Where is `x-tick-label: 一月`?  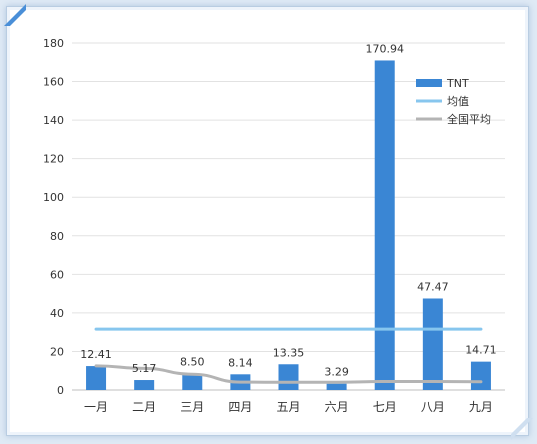 x-tick-label: 一月 is located at coordinates (96, 407).